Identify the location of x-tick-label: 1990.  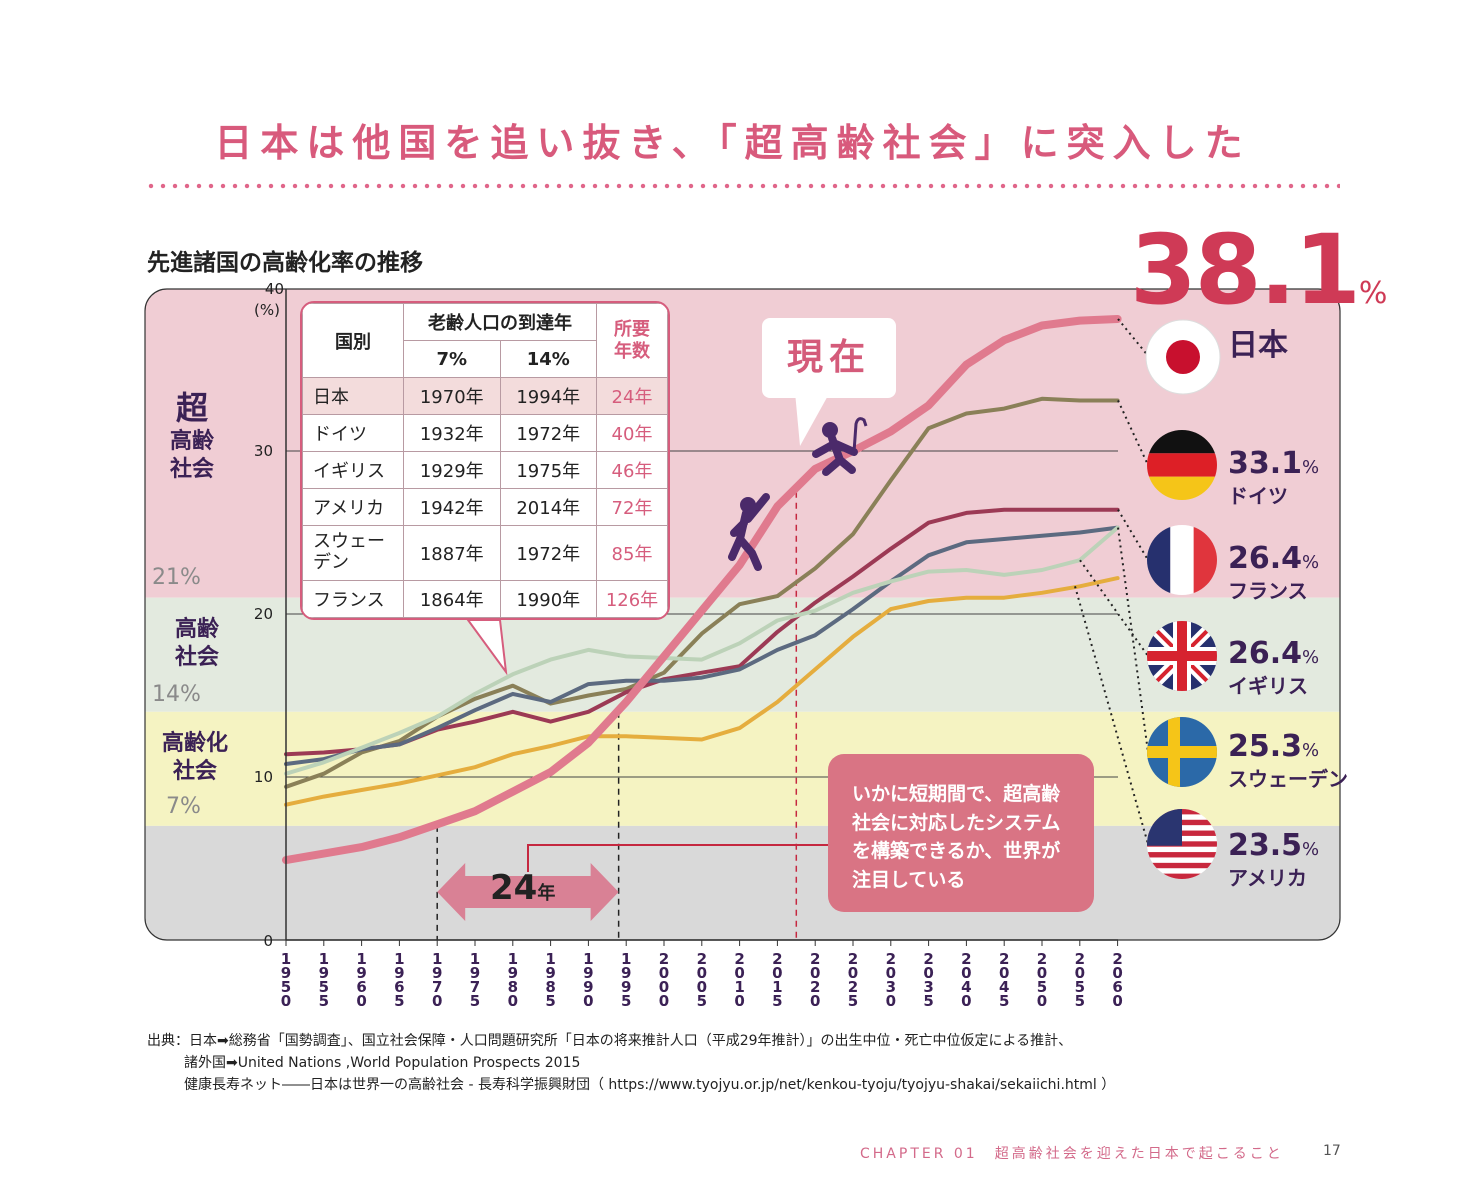
(588, 981).